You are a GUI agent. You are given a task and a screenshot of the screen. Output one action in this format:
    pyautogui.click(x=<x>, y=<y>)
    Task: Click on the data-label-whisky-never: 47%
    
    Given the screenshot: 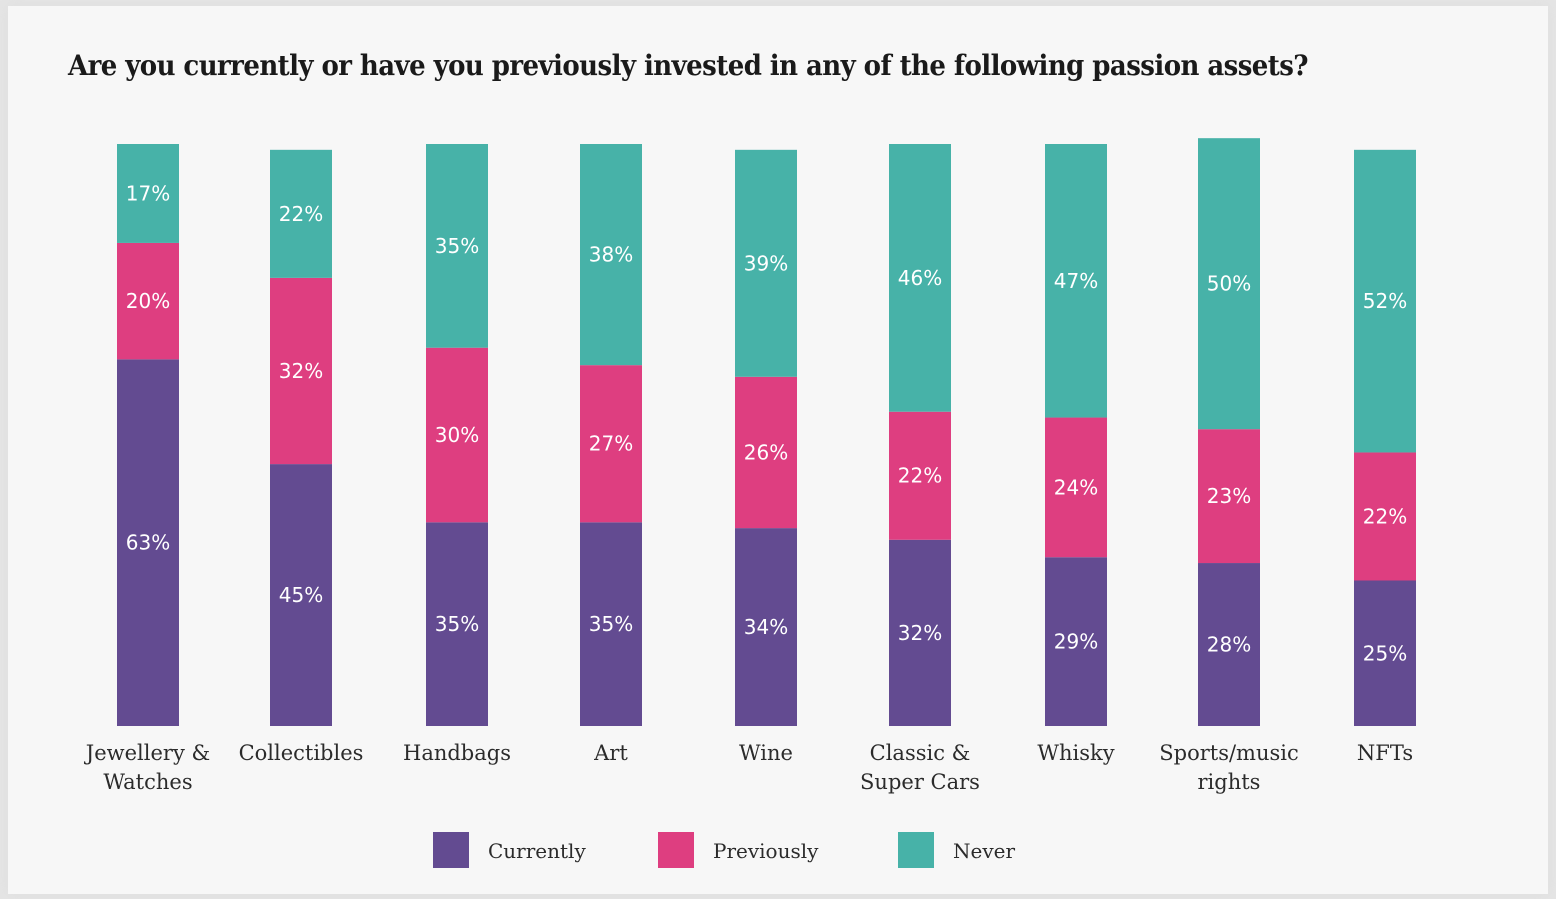 What is the action you would take?
    pyautogui.click(x=1076, y=281)
    